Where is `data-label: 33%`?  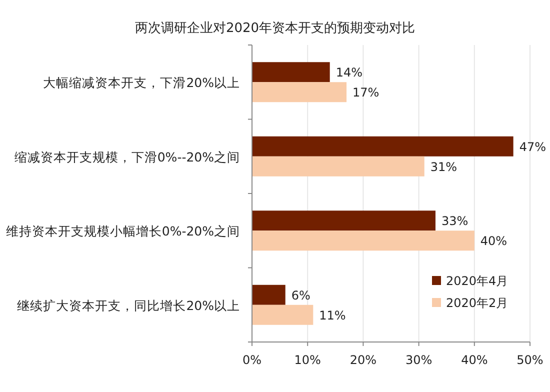 data-label: 33% is located at coordinates (454, 221).